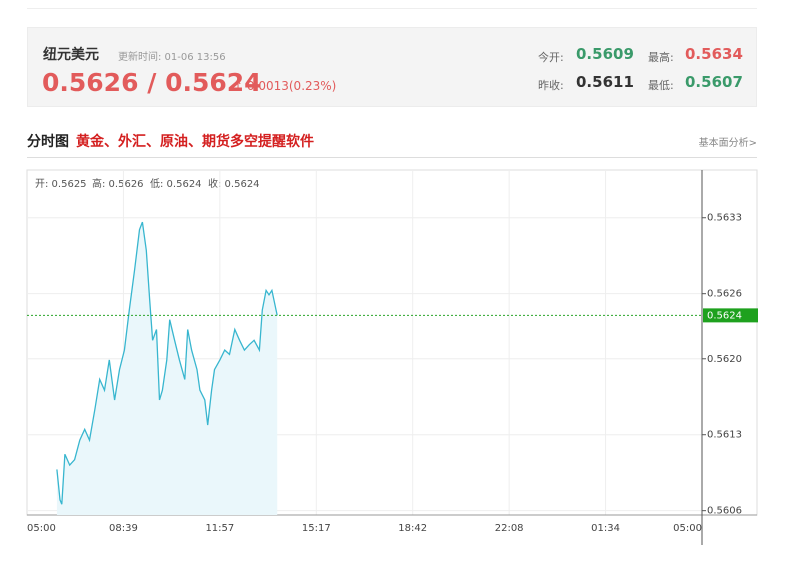 The width and height of the screenshot is (800, 568). I want to click on price-line, so click(167, 363).